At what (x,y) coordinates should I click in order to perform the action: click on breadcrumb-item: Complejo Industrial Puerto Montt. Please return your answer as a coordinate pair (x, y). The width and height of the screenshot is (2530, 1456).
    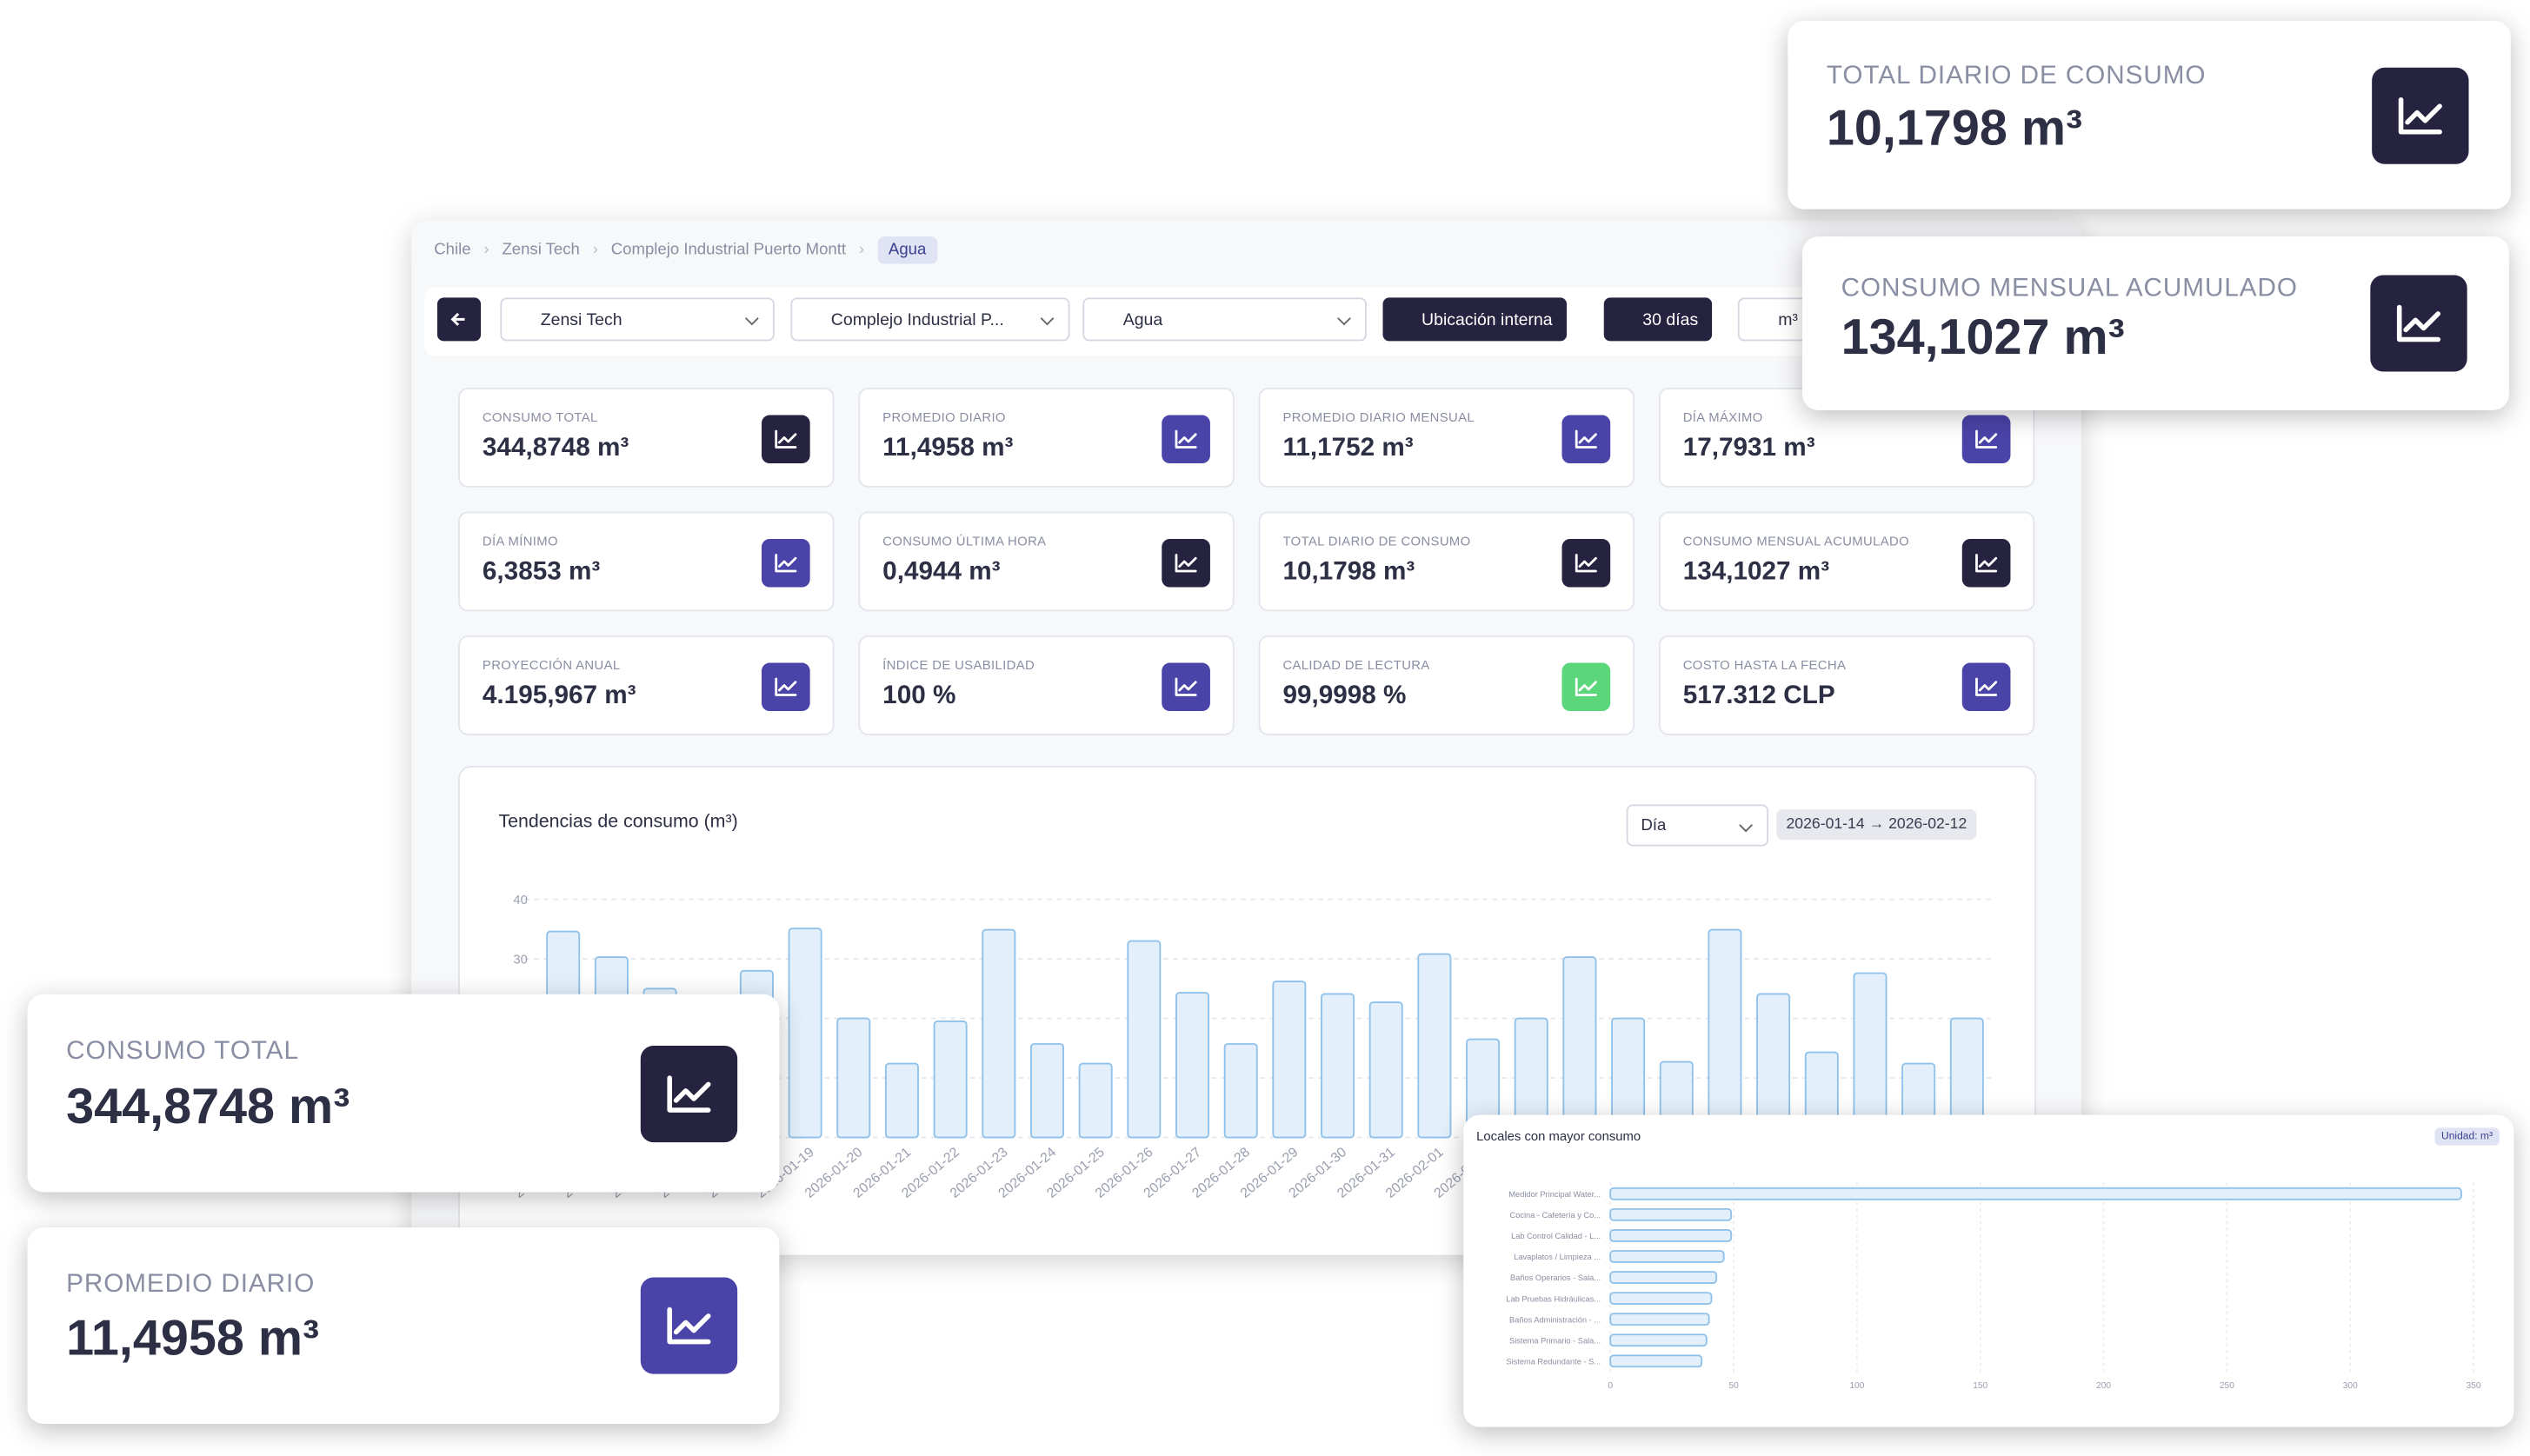
    Looking at the image, I should click on (729, 250).